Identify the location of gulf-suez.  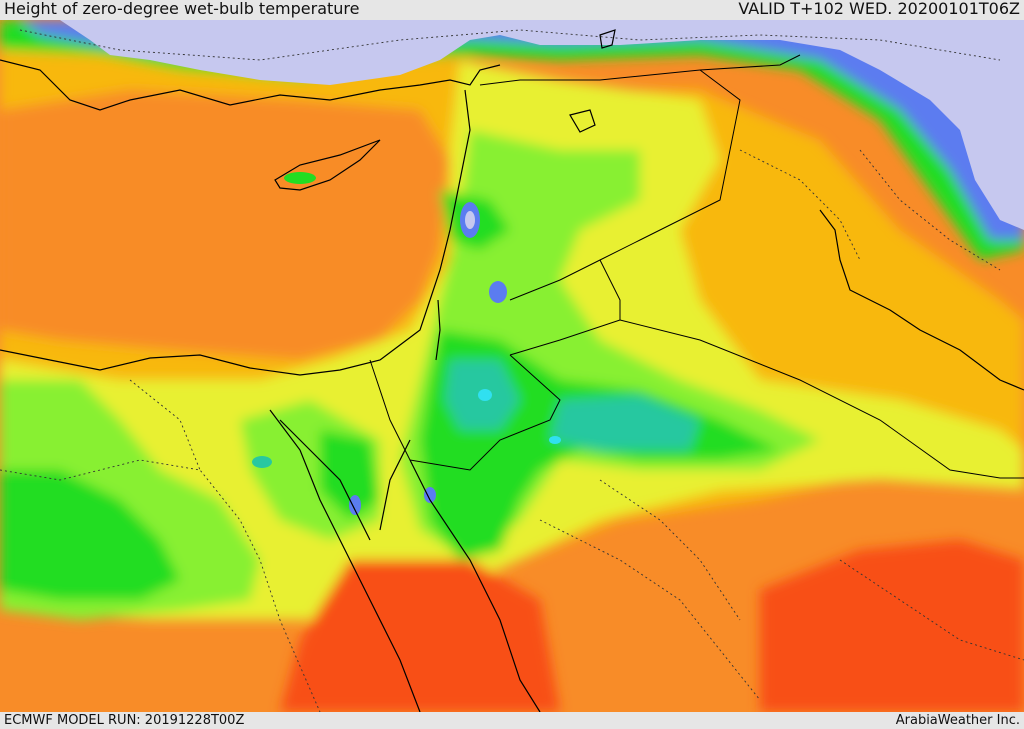
(325, 480).